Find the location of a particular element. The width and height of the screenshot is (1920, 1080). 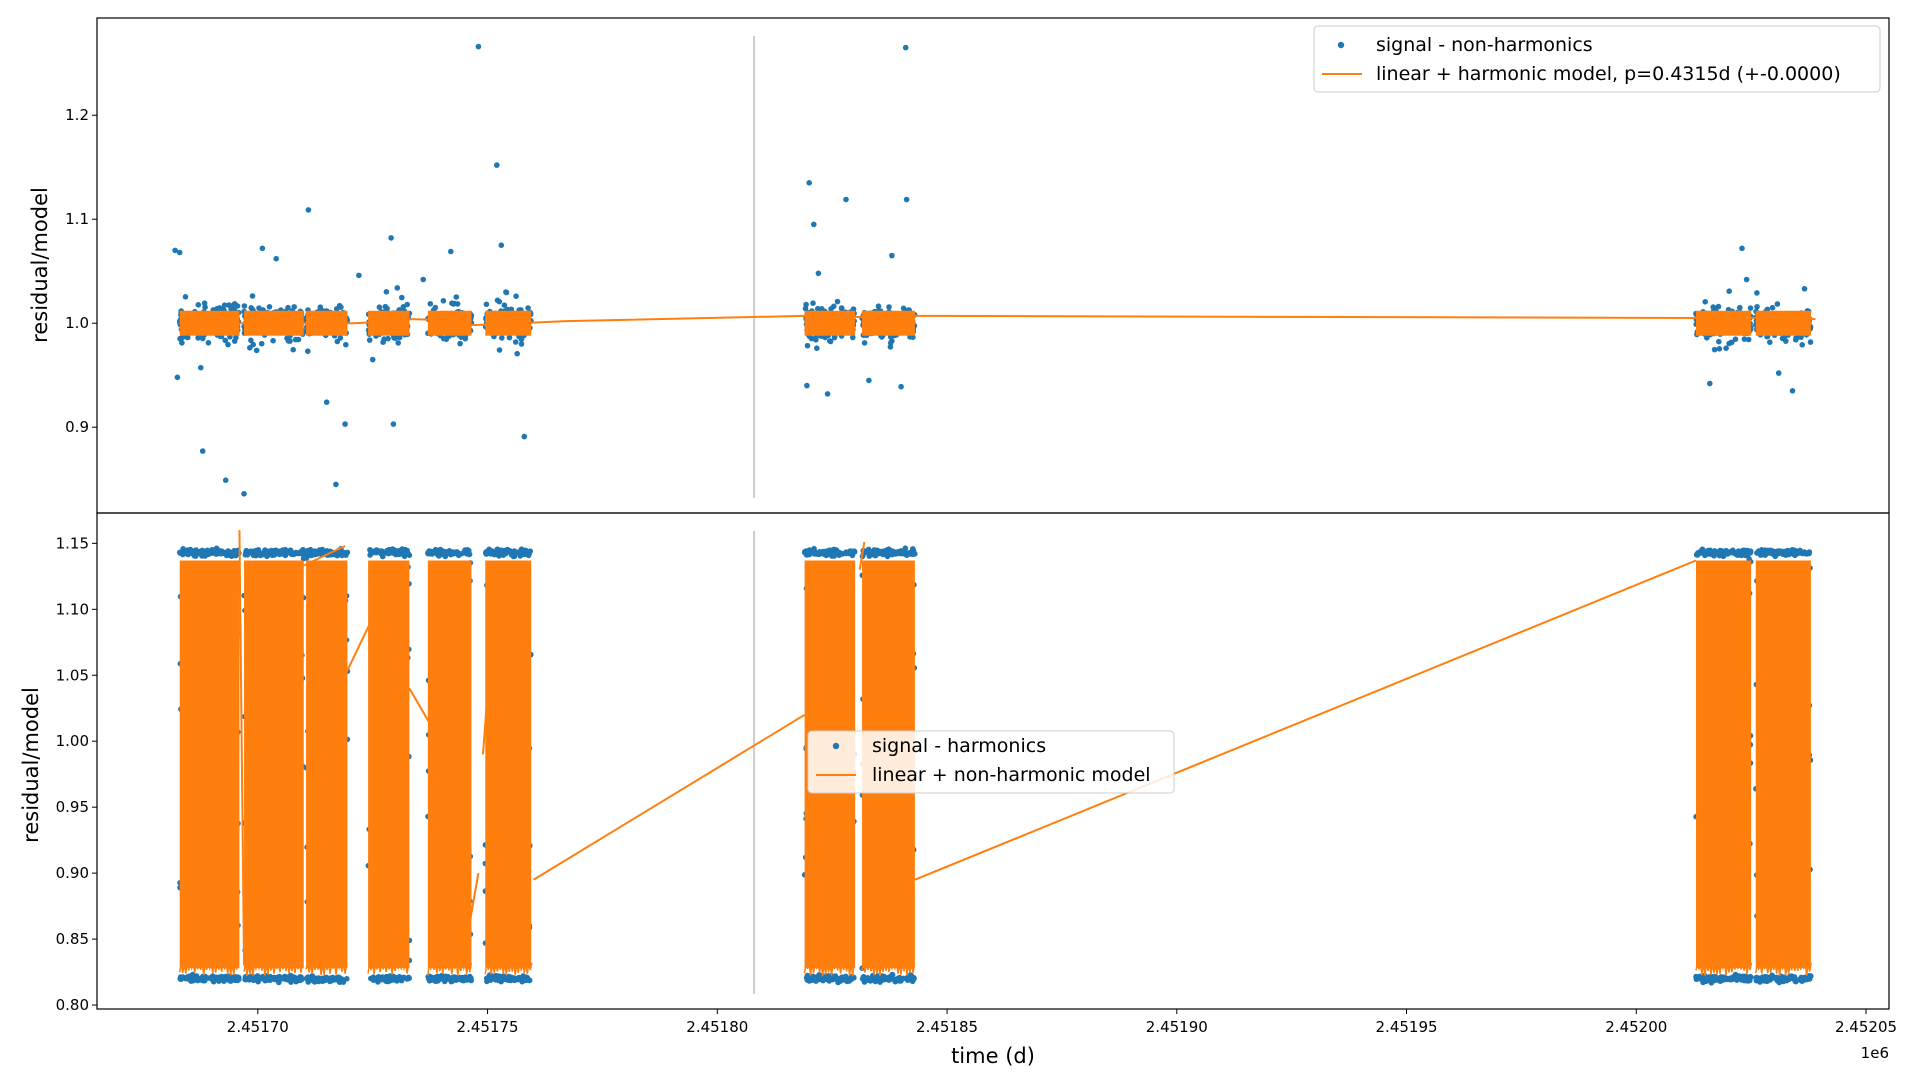

x-tick-label: 2.45190 is located at coordinates (1177, 1027).